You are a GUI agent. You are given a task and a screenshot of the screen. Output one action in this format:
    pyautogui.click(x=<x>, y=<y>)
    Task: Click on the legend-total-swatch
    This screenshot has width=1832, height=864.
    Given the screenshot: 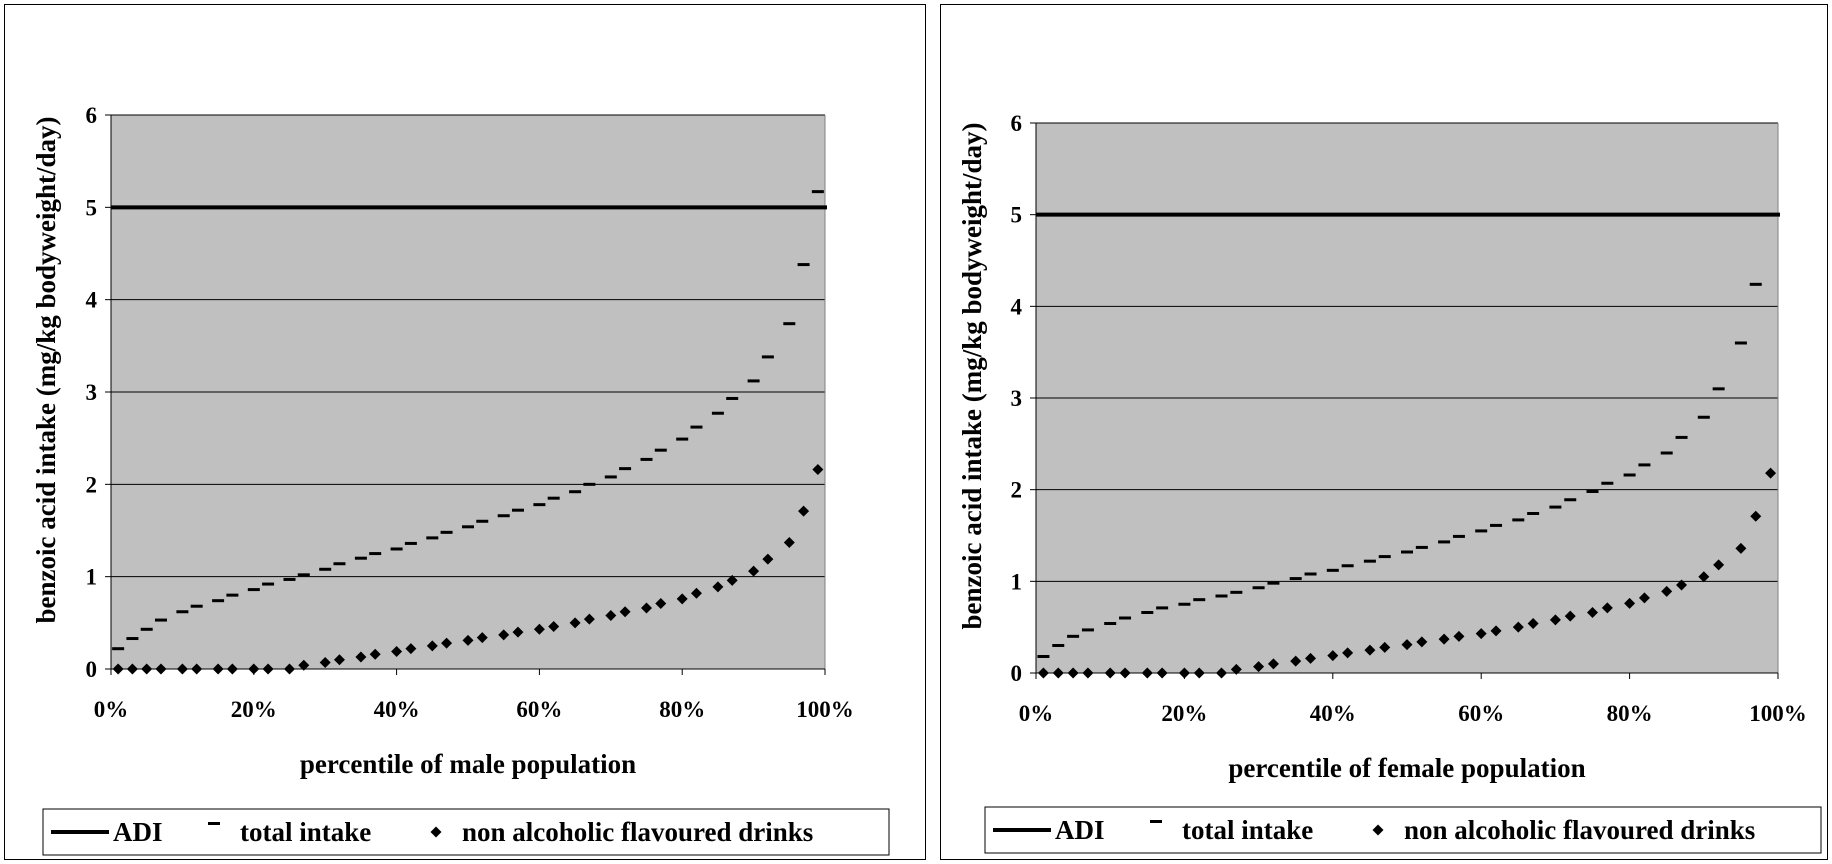 What is the action you would take?
    pyautogui.click(x=1156, y=821)
    